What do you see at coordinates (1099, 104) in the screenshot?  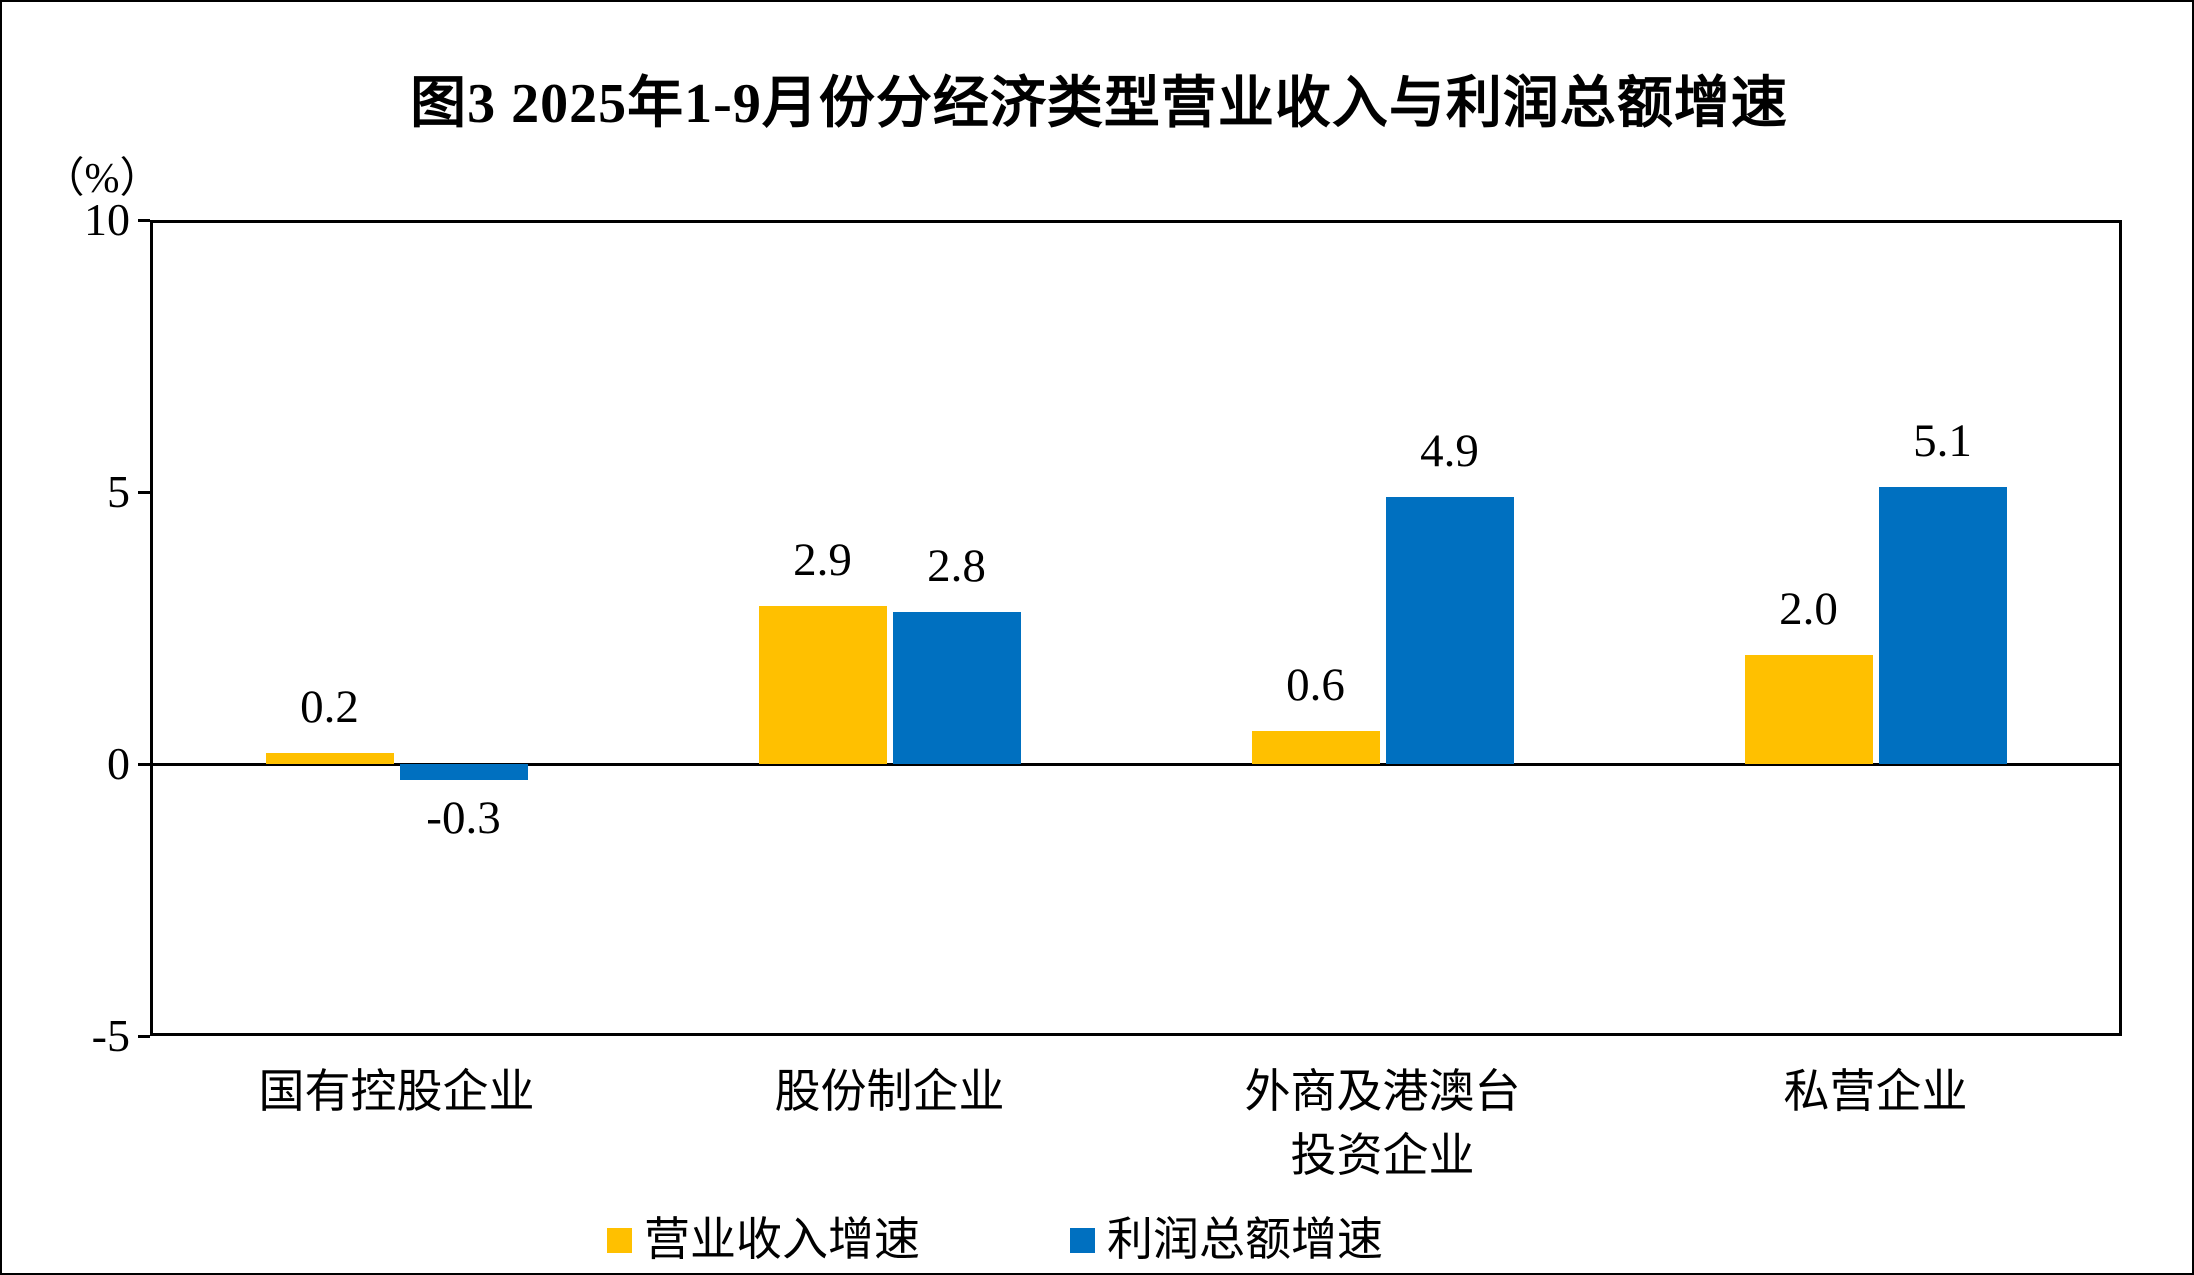 I see `chart-title: 图3 2025年1-9月份分经济类型营业收入与利润总额增速` at bounding box center [1099, 104].